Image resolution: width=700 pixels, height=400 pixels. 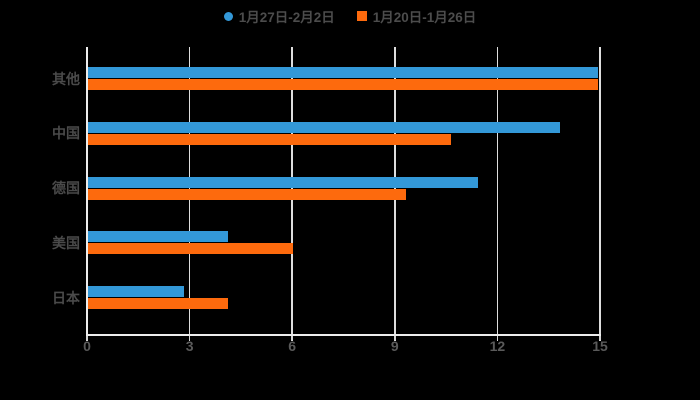 I want to click on legend-label-week1: 1月20日-1月26日, so click(x=424, y=17).